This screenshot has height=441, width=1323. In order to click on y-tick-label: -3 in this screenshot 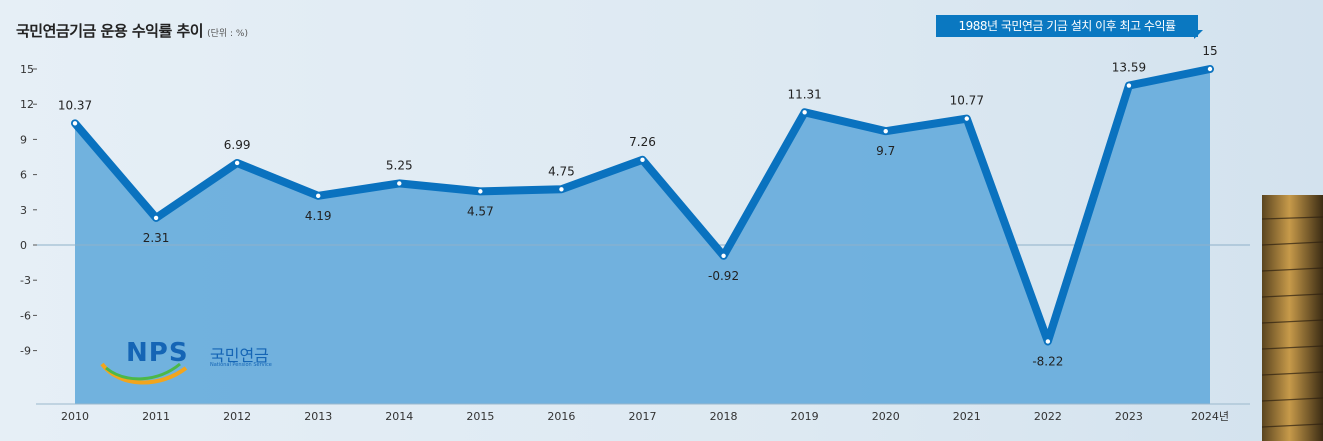, I will do `click(25, 280)`.